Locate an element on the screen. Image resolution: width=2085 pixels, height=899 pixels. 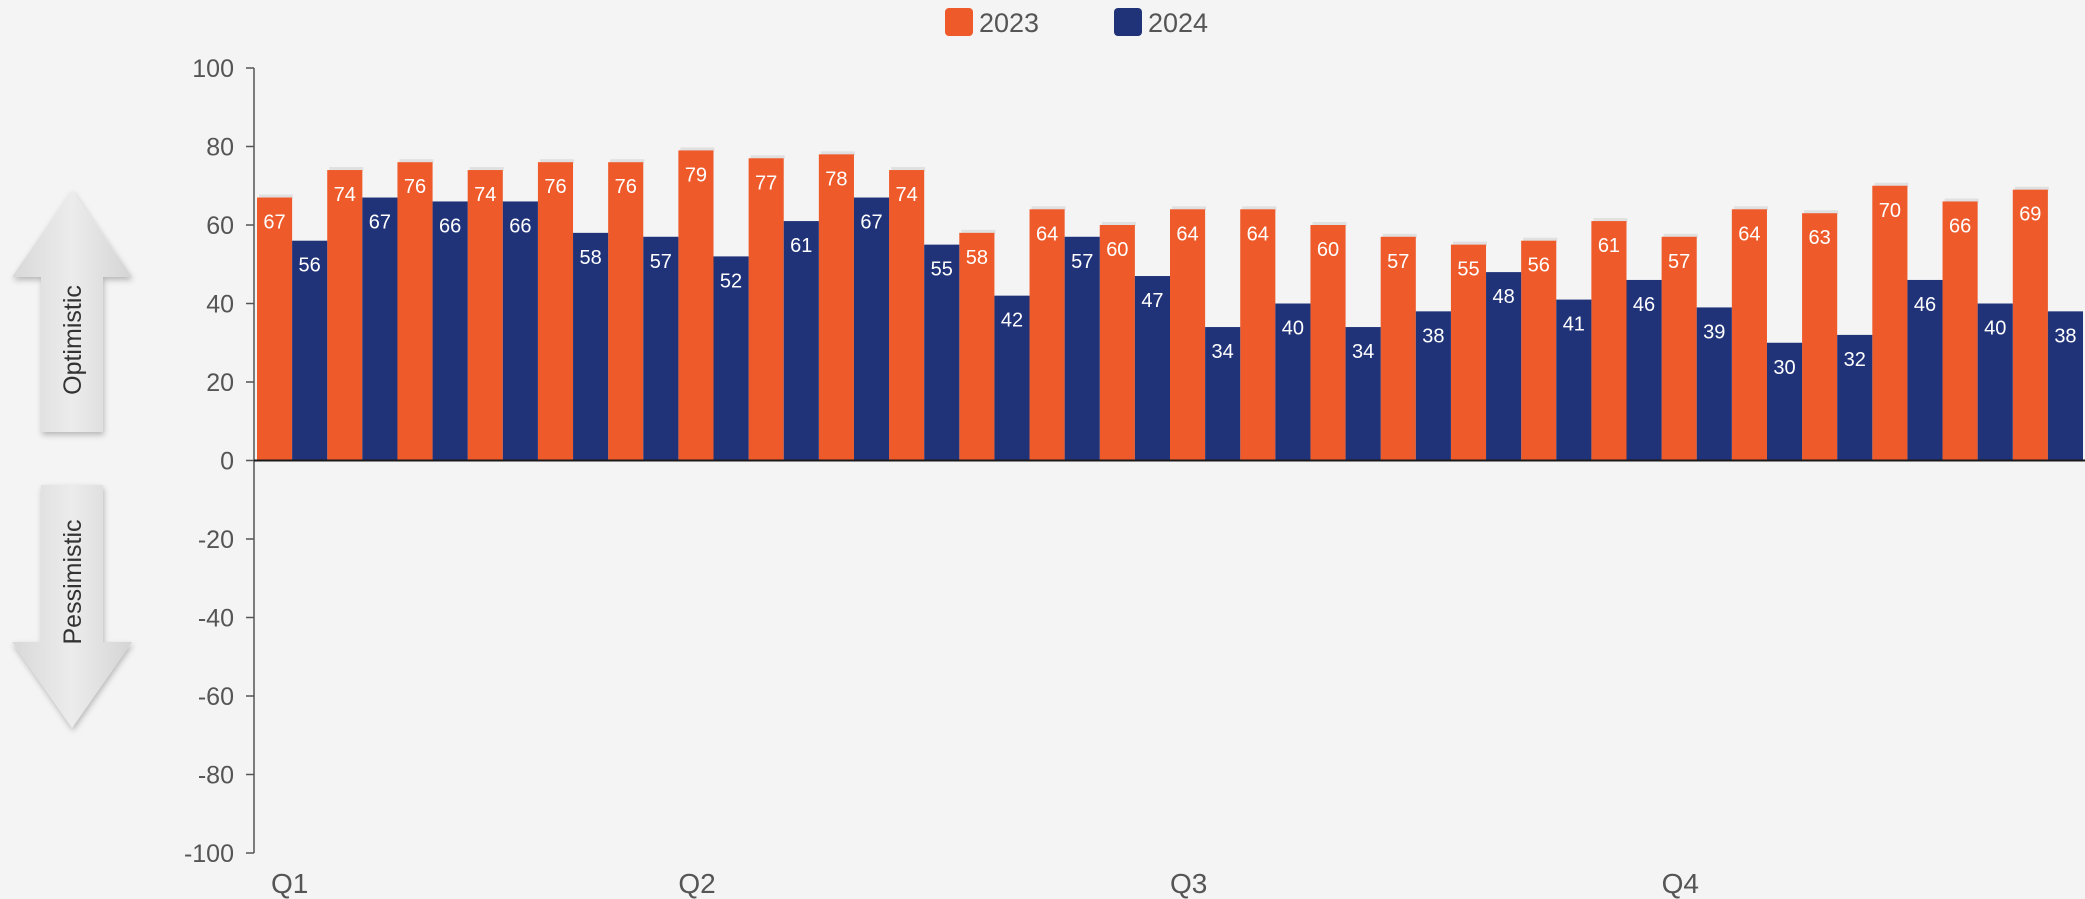
value-label-2023-5: 76 is located at coordinates (626, 187).